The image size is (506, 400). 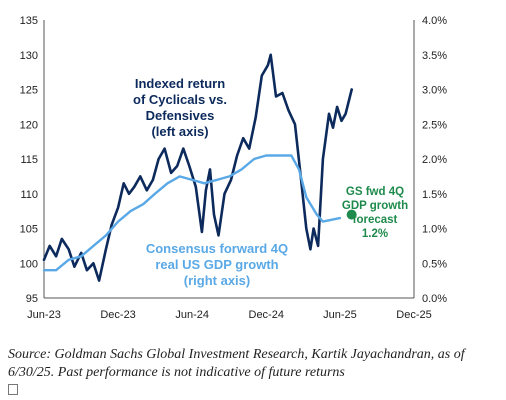 I want to click on left-axis-tick-label: 95, so click(x=32, y=299).